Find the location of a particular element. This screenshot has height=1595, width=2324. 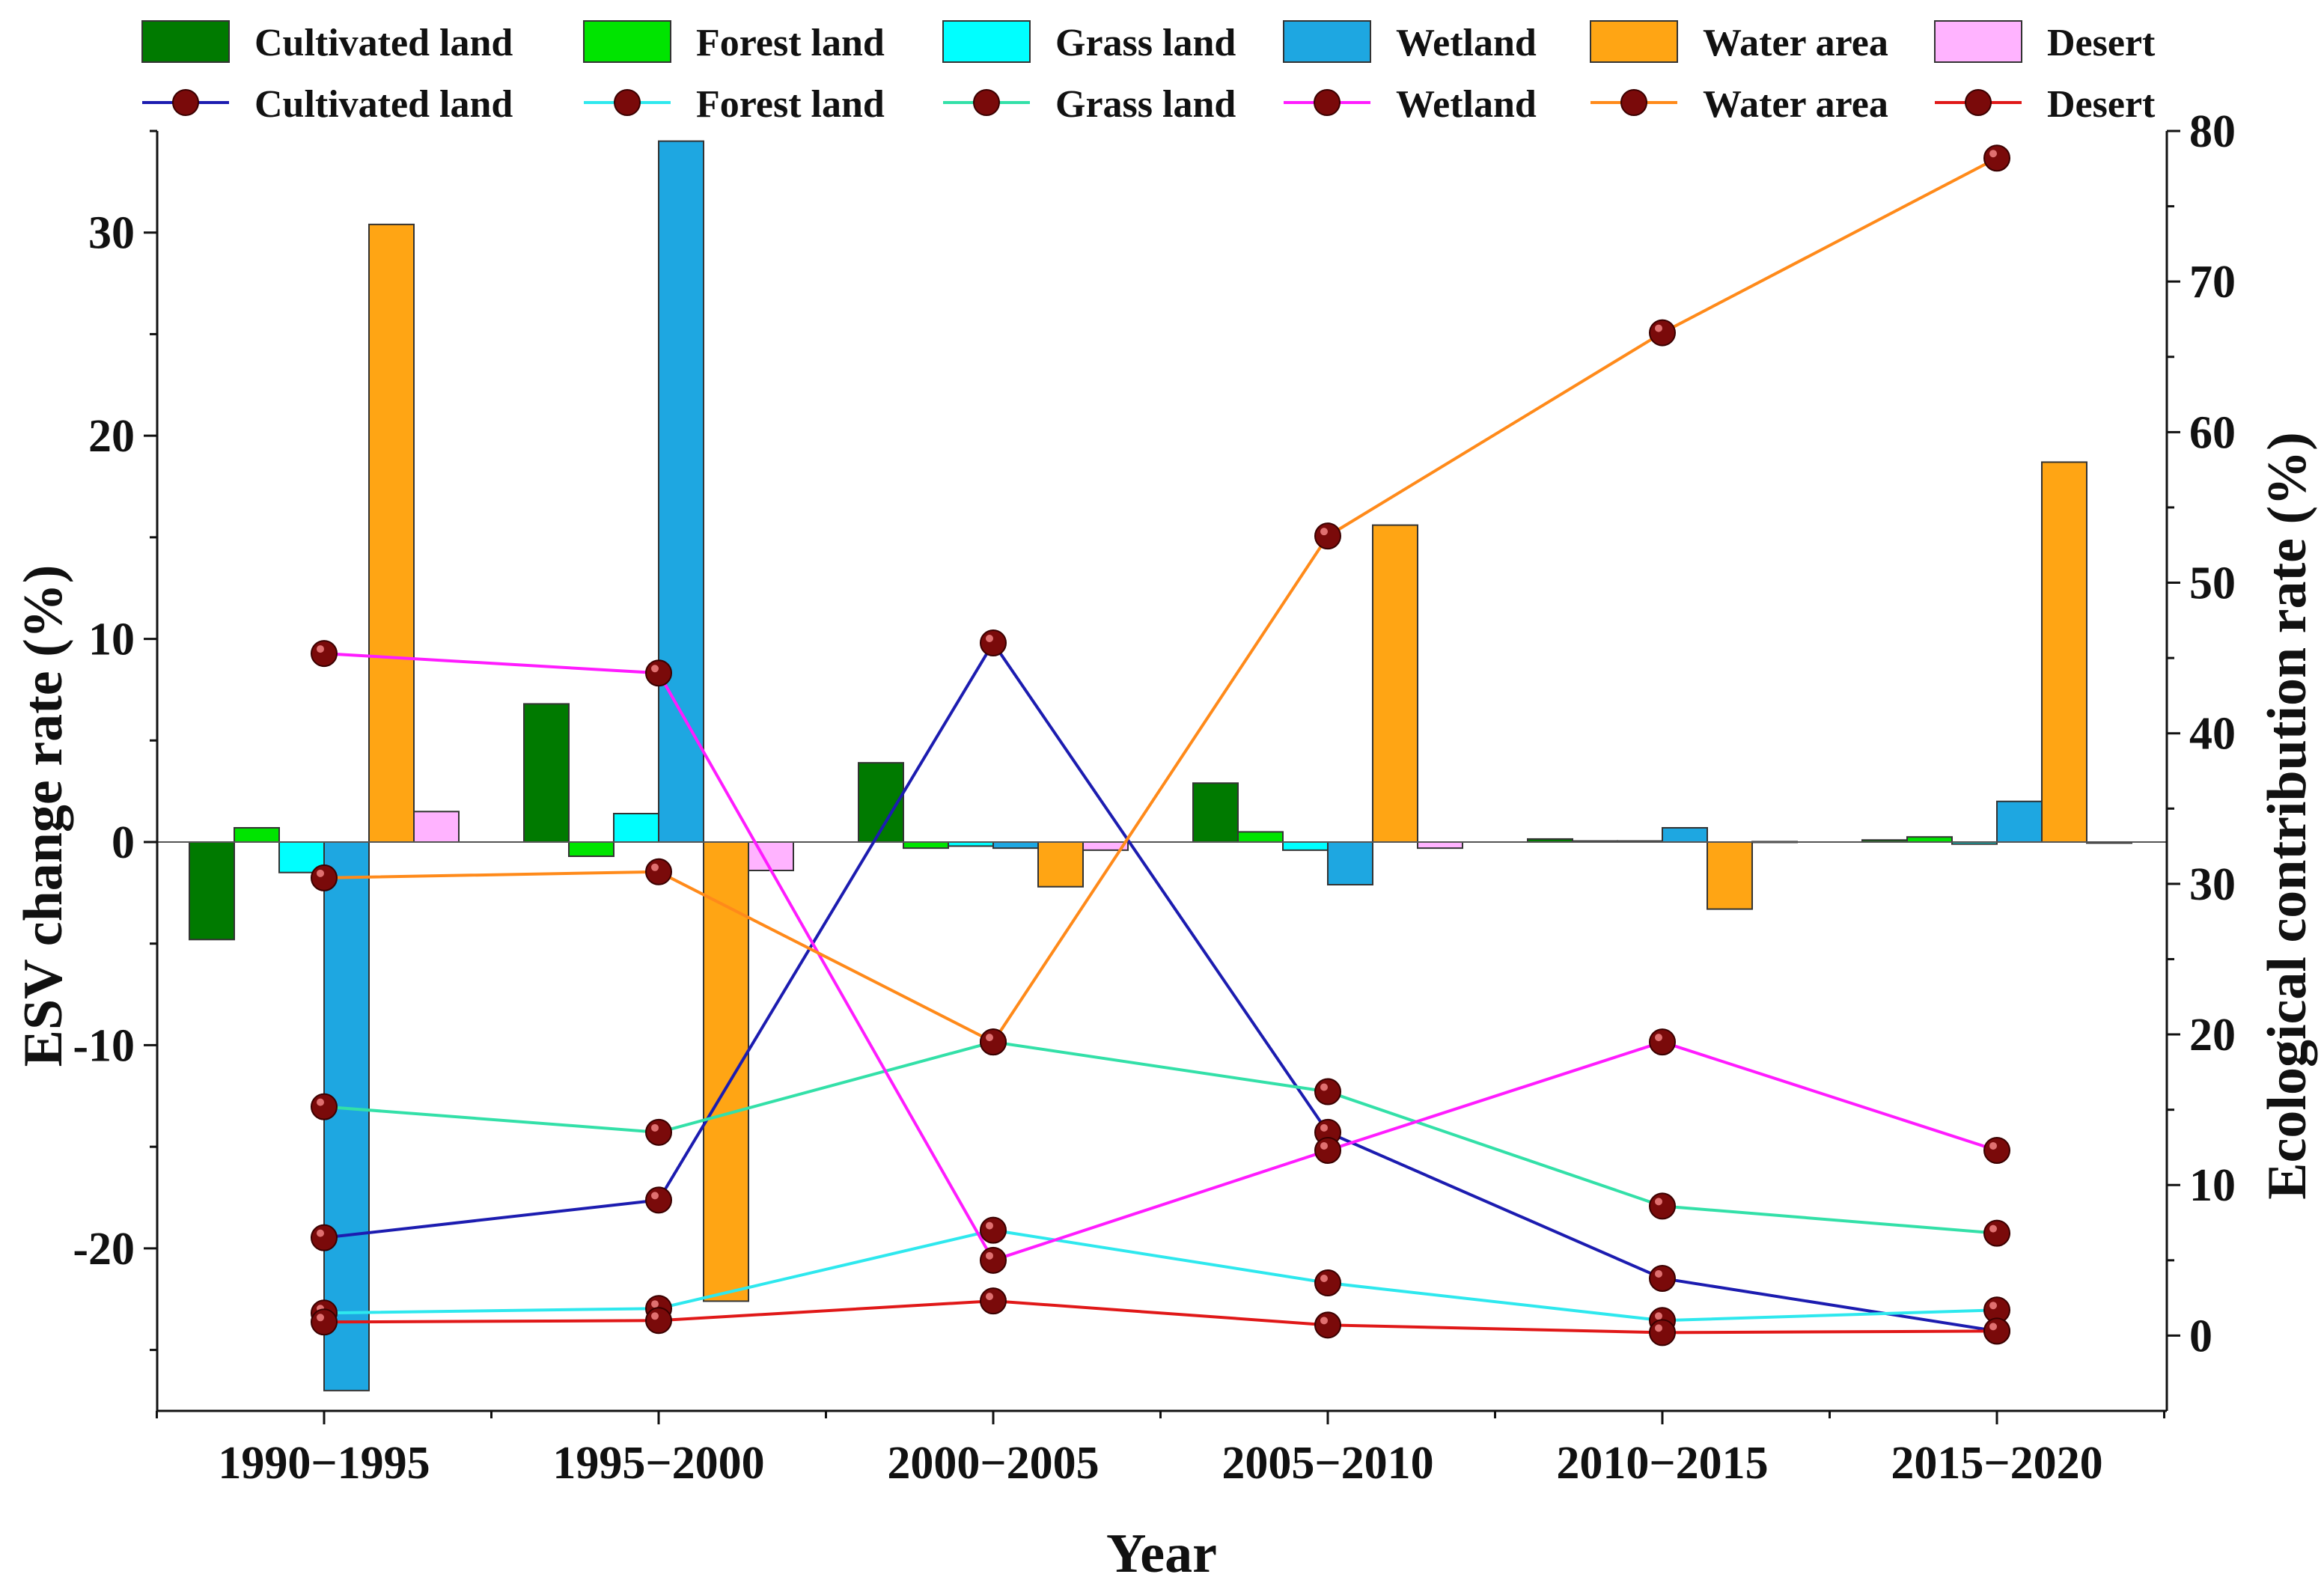

y-axis-title: ESV change rate (%) is located at coordinates (43, 816).